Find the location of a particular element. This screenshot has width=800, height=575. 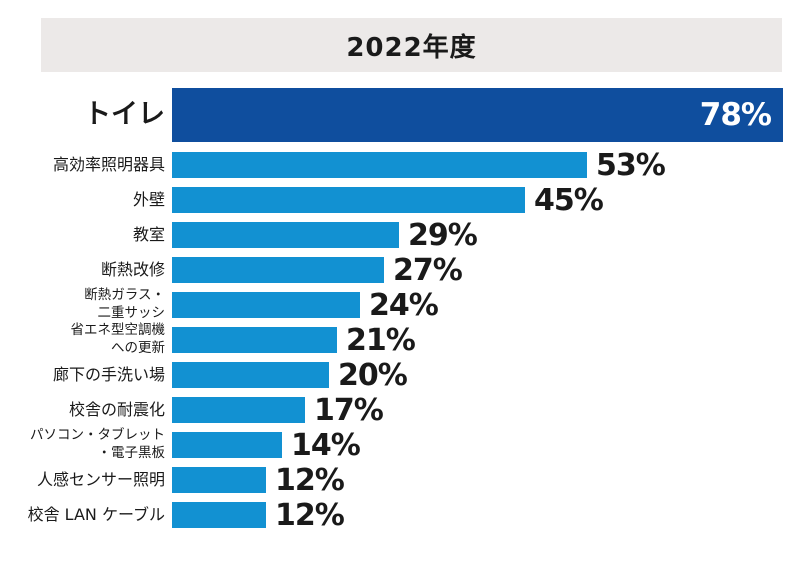

category-label: 教室 is located at coordinates (148, 235).